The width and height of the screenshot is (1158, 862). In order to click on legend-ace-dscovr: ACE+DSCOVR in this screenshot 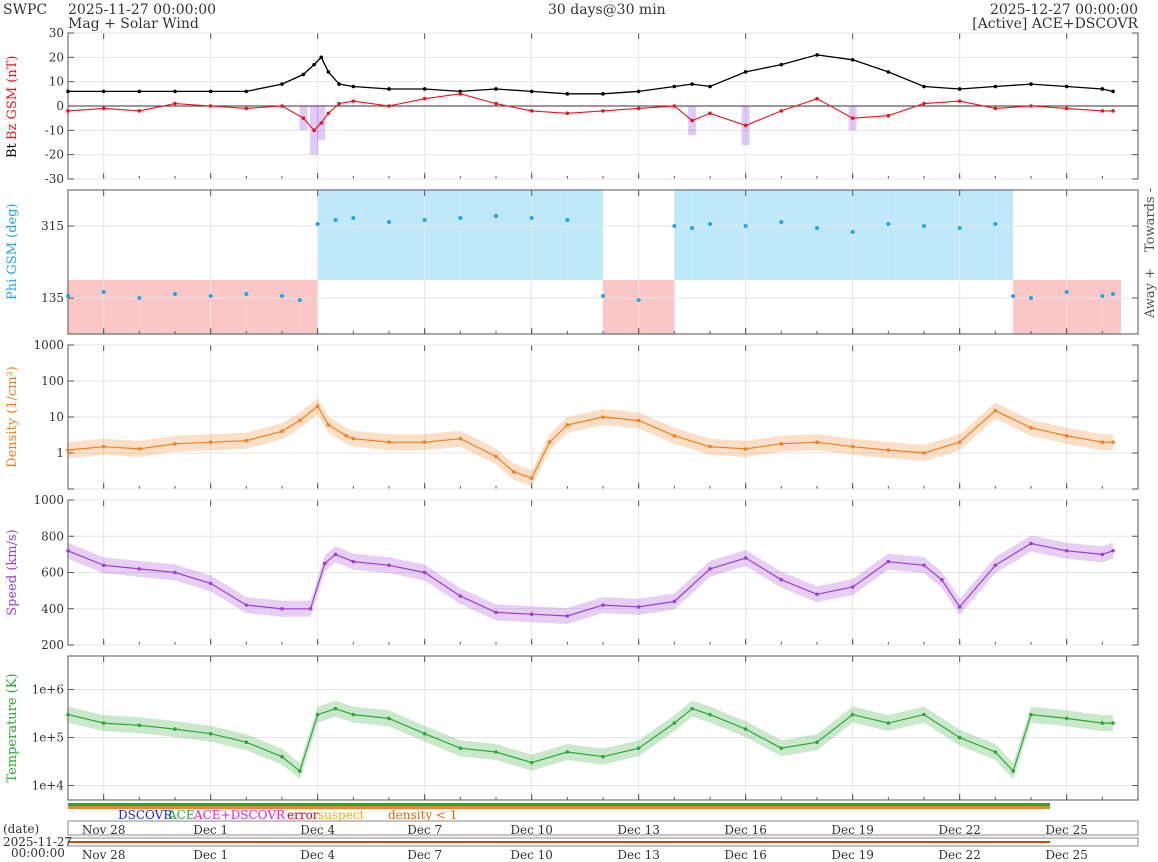, I will do `click(239, 815)`.